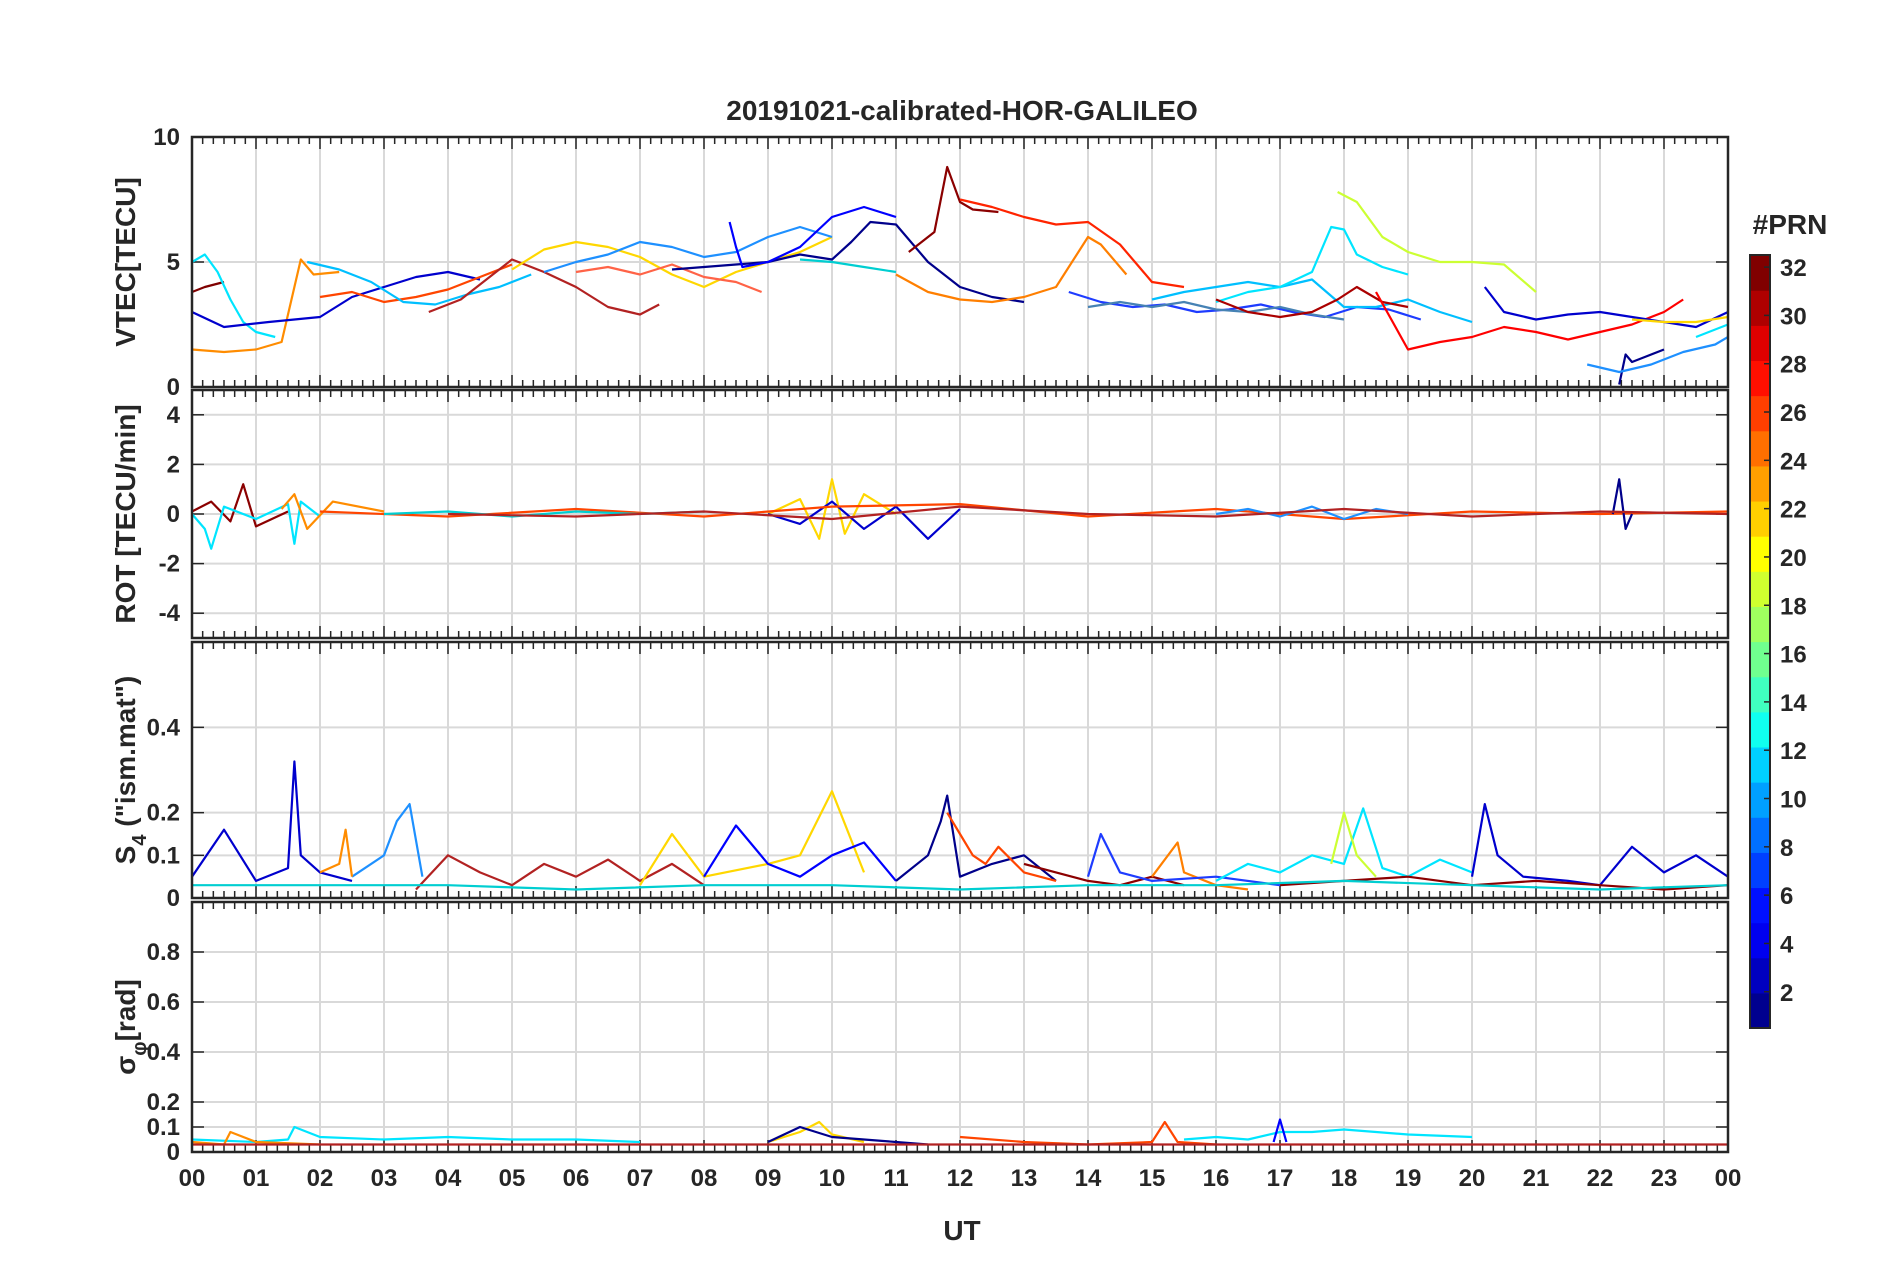 The image size is (1902, 1272). I want to click on panel-4-series, so click(960, 1132).